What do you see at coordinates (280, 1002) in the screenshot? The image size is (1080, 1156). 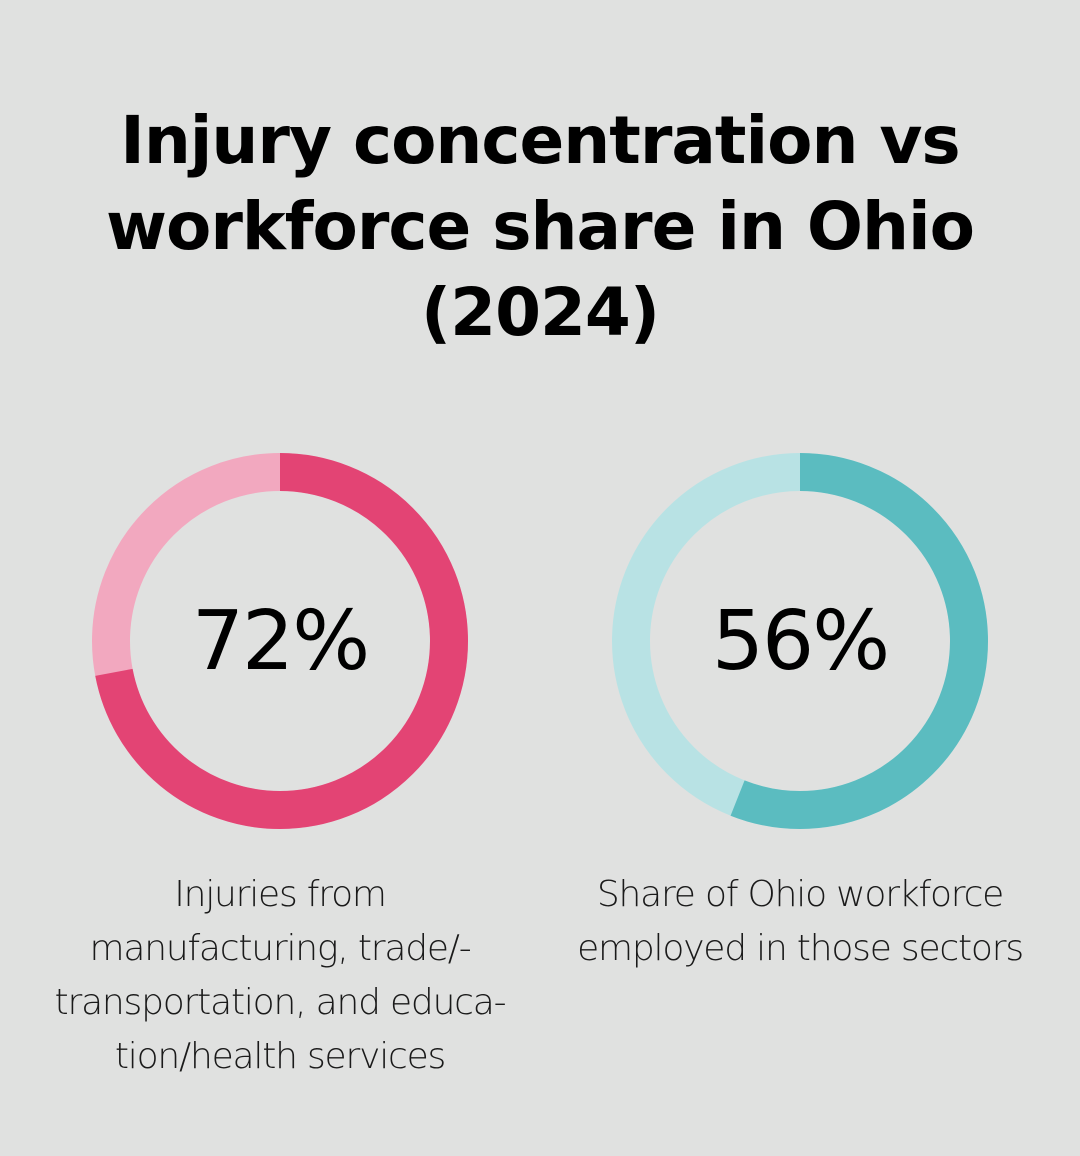 I see `caption-line: transportation, and educa-` at bounding box center [280, 1002].